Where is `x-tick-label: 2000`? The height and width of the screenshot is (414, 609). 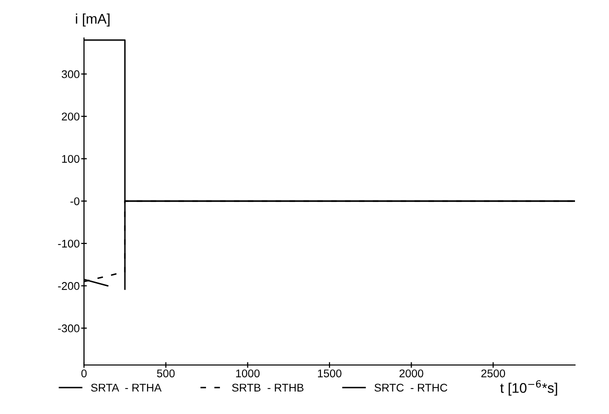
x-tick-label: 2000 is located at coordinates (412, 373).